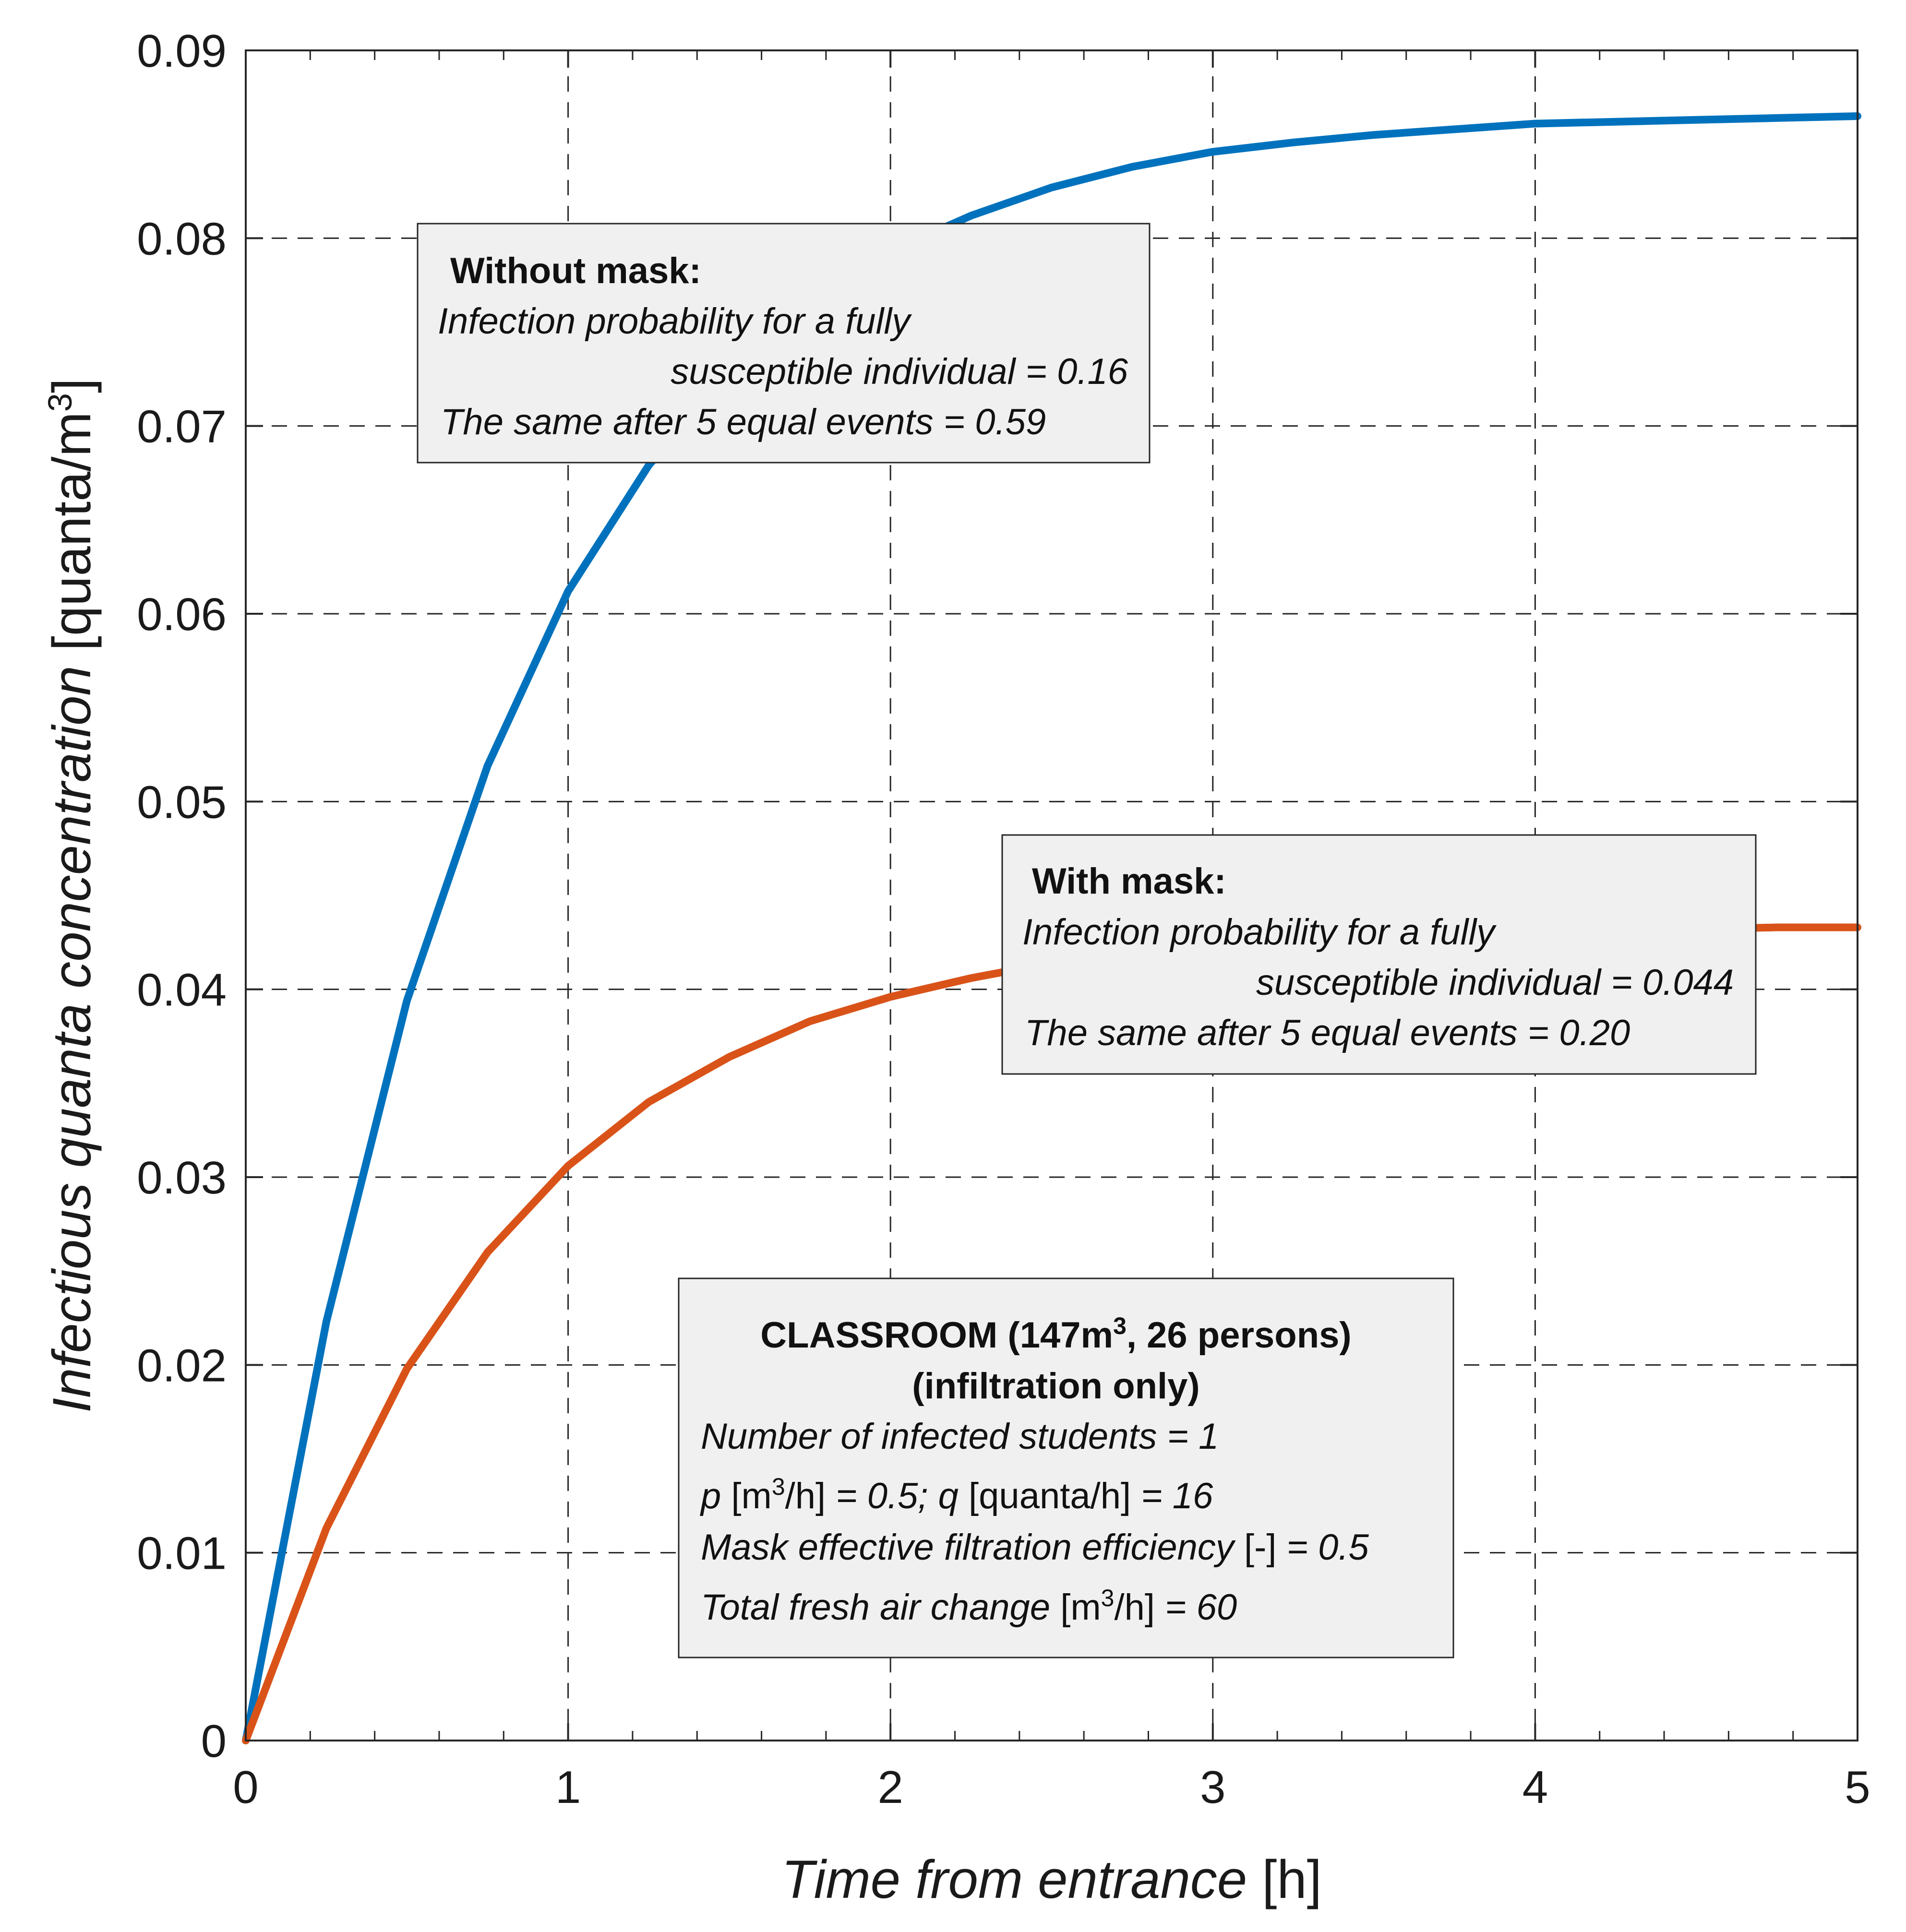 The height and width of the screenshot is (1932, 1906). What do you see at coordinates (1535, 1787) in the screenshot?
I see `x-tick-label: 4` at bounding box center [1535, 1787].